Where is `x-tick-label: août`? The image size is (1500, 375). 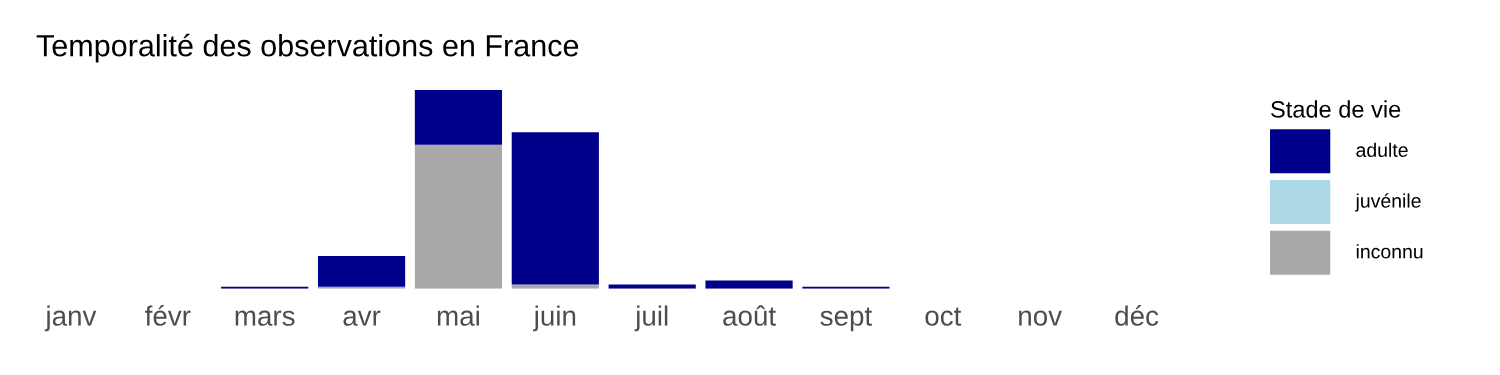
x-tick-label: août is located at coordinates (749, 315).